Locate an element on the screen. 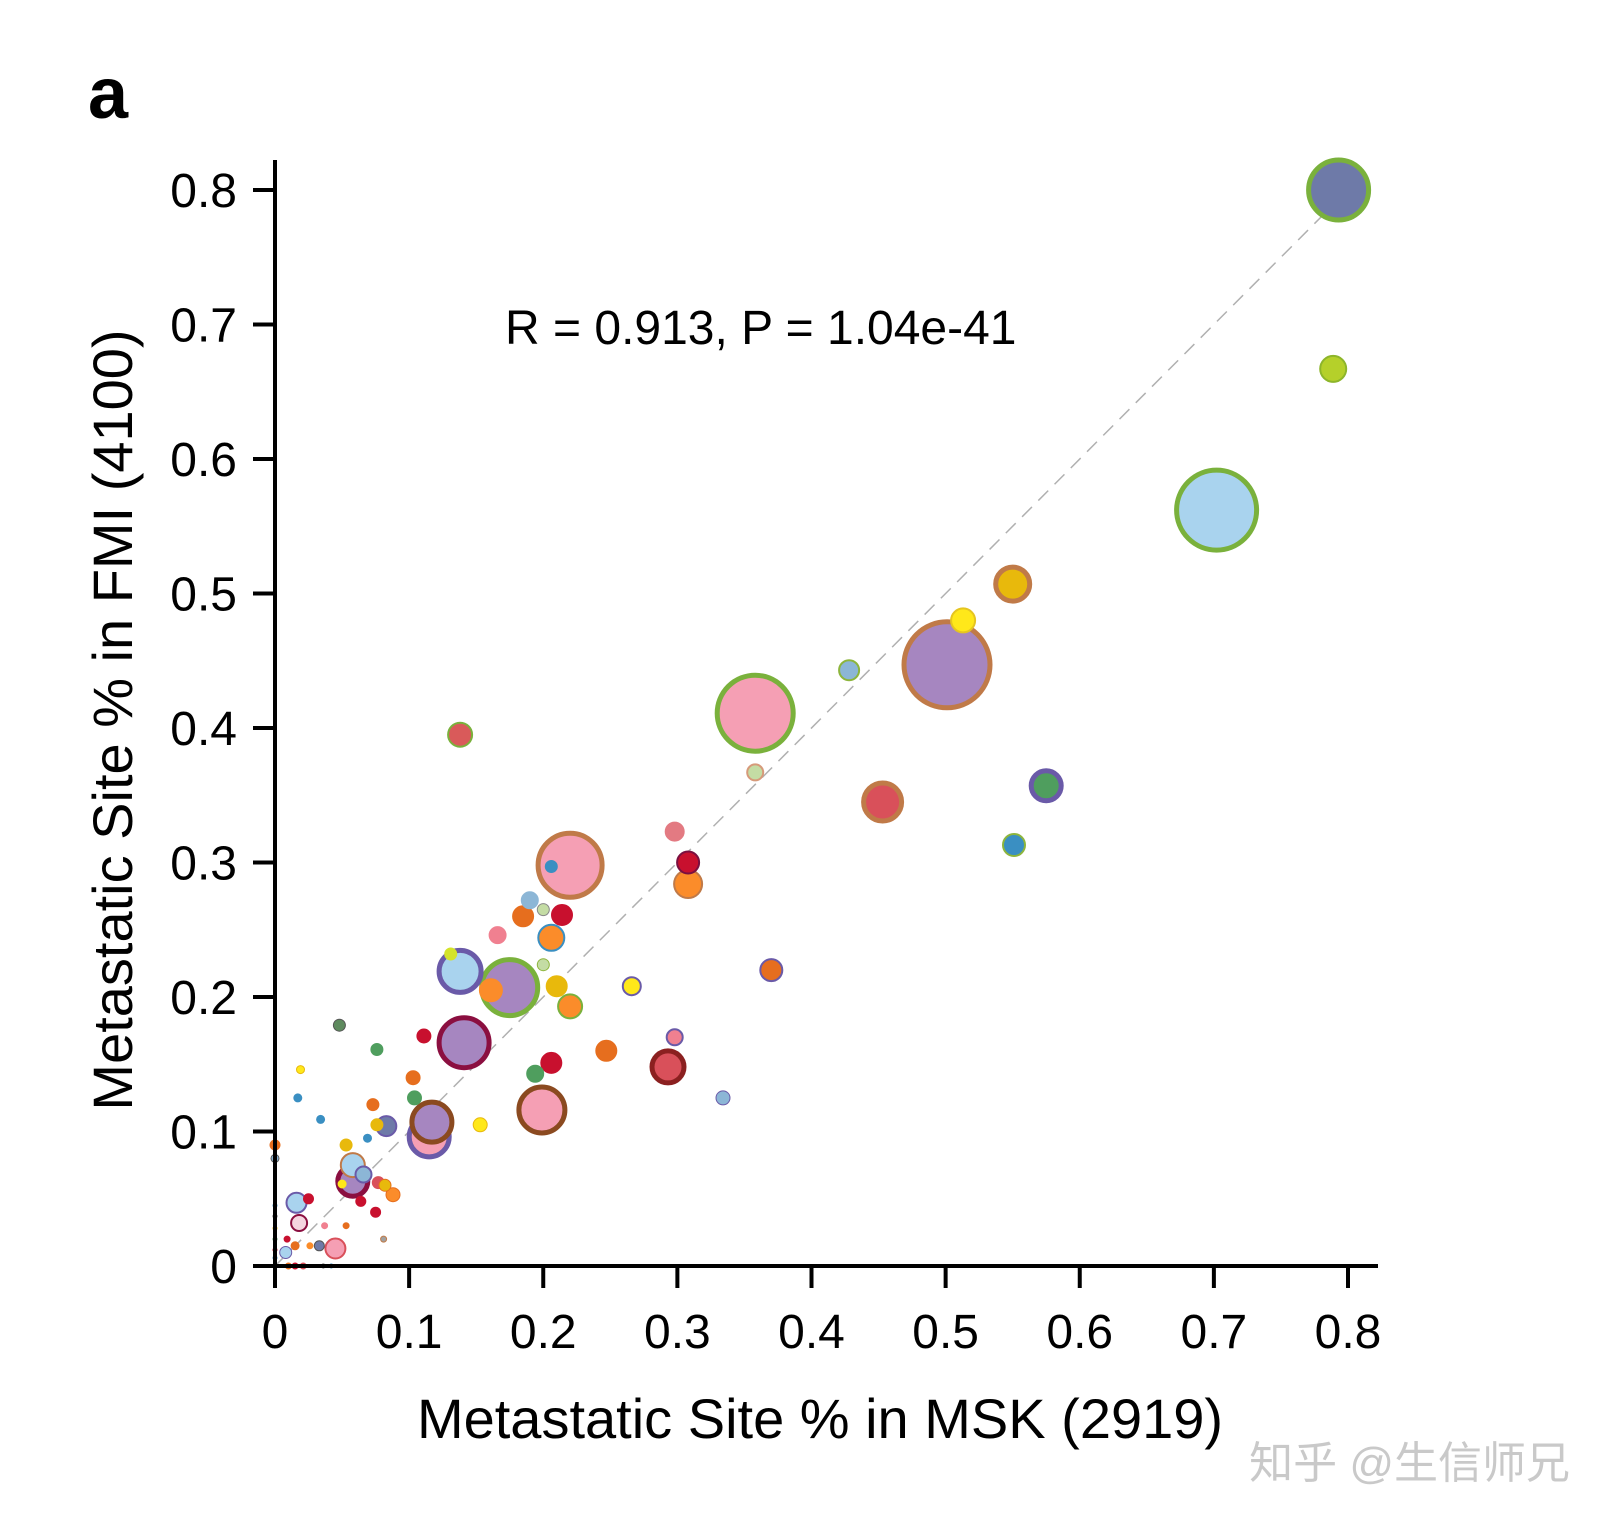 This screenshot has height=1519, width=1602. x-ticks: 0 0.1 0.2 0.3 0.4 0.5 0.6 0.7 0.8 is located at coordinates (822, 1312).